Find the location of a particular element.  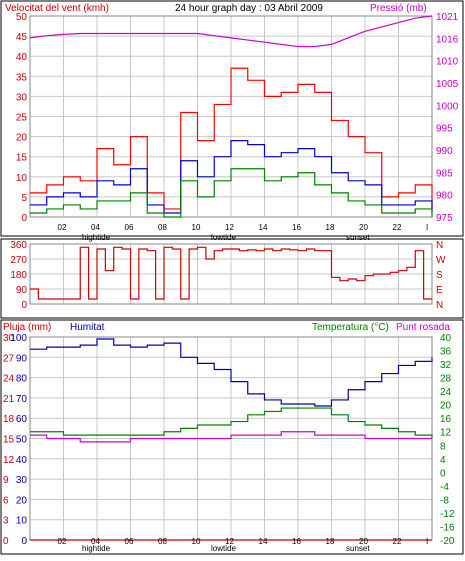

humidity-tick-label: 90 is located at coordinates (22, 358).